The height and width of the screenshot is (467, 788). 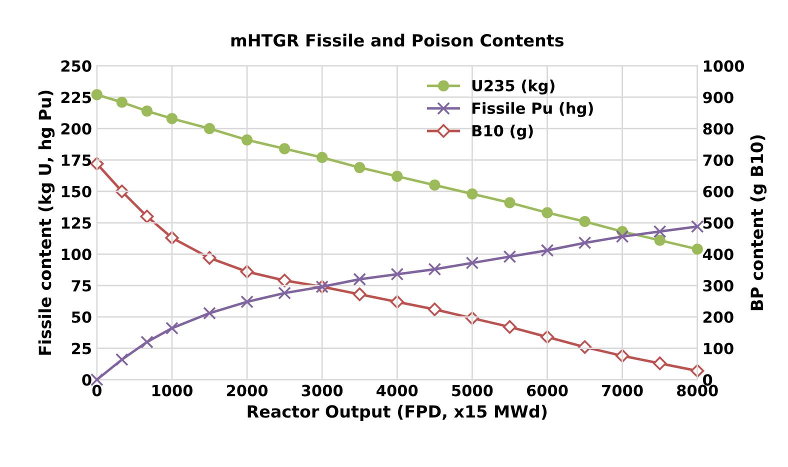 I want to click on x-tick-label: 1000, so click(x=172, y=390).